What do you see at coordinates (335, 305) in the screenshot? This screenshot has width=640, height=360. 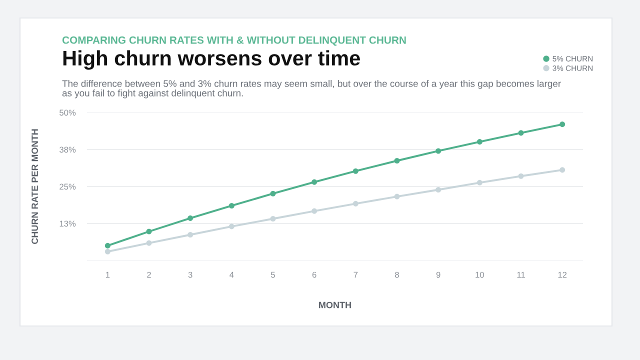 I see `x-axis-title: MONTH` at bounding box center [335, 305].